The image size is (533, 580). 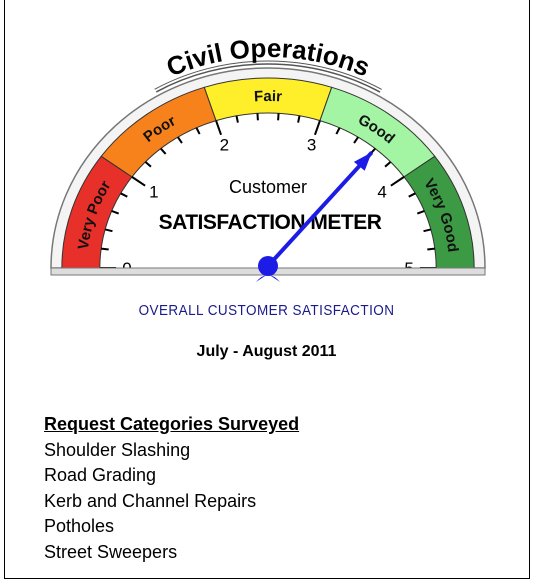 What do you see at coordinates (268, 266) in the screenshot?
I see `needle-hub` at bounding box center [268, 266].